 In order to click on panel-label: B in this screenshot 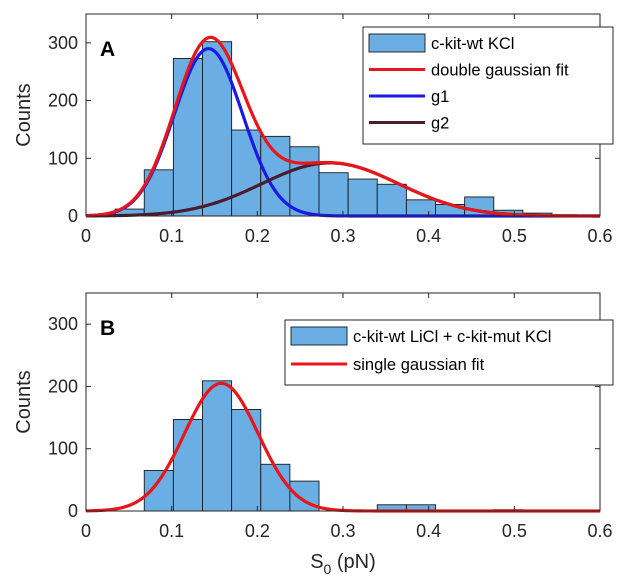, I will do `click(107, 328)`.